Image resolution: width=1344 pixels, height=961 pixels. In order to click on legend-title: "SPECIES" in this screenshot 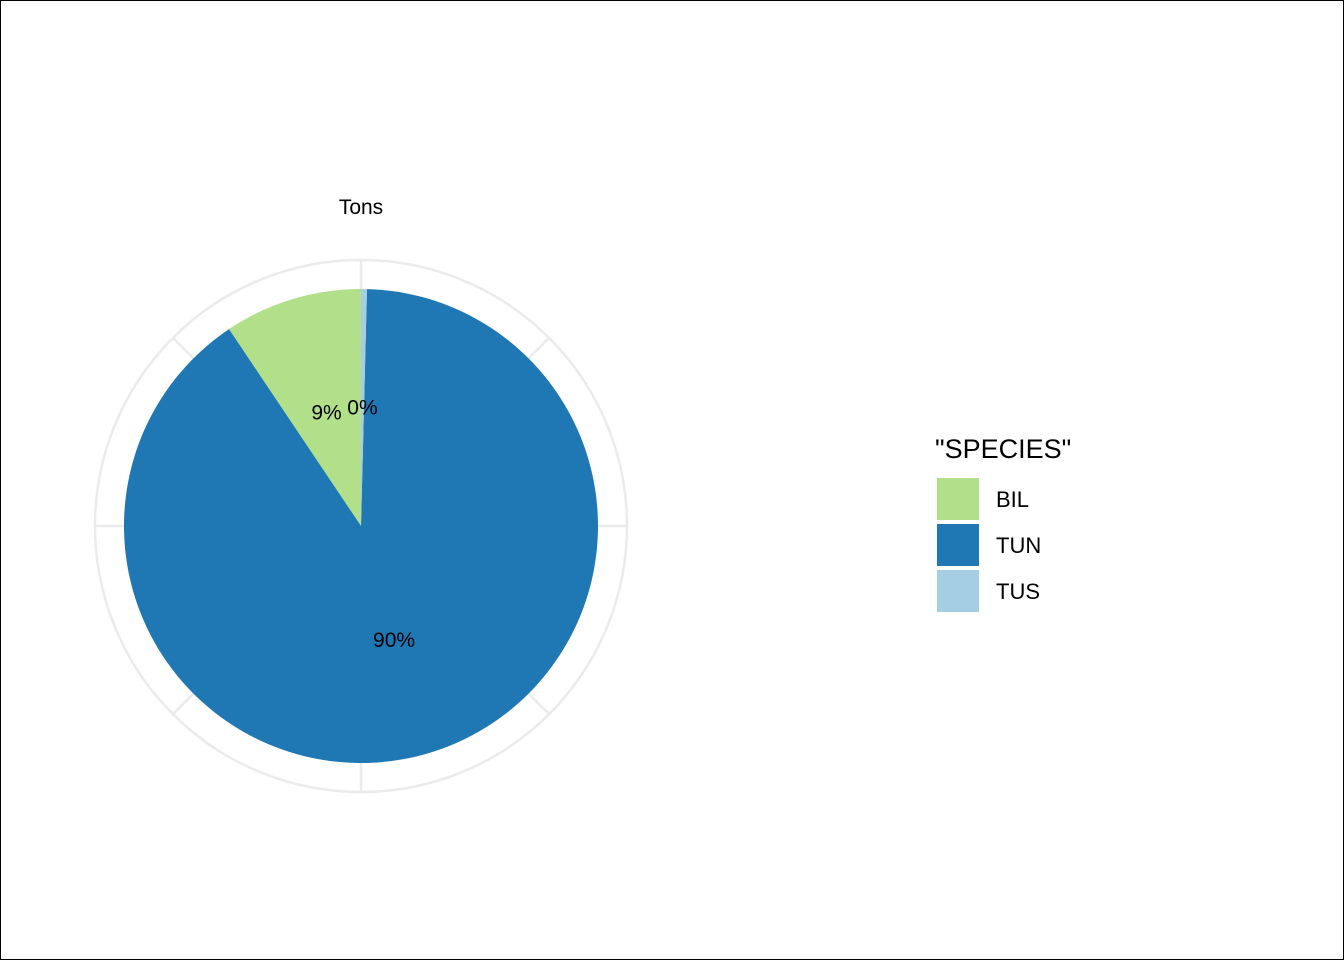, I will do `click(1003, 449)`.